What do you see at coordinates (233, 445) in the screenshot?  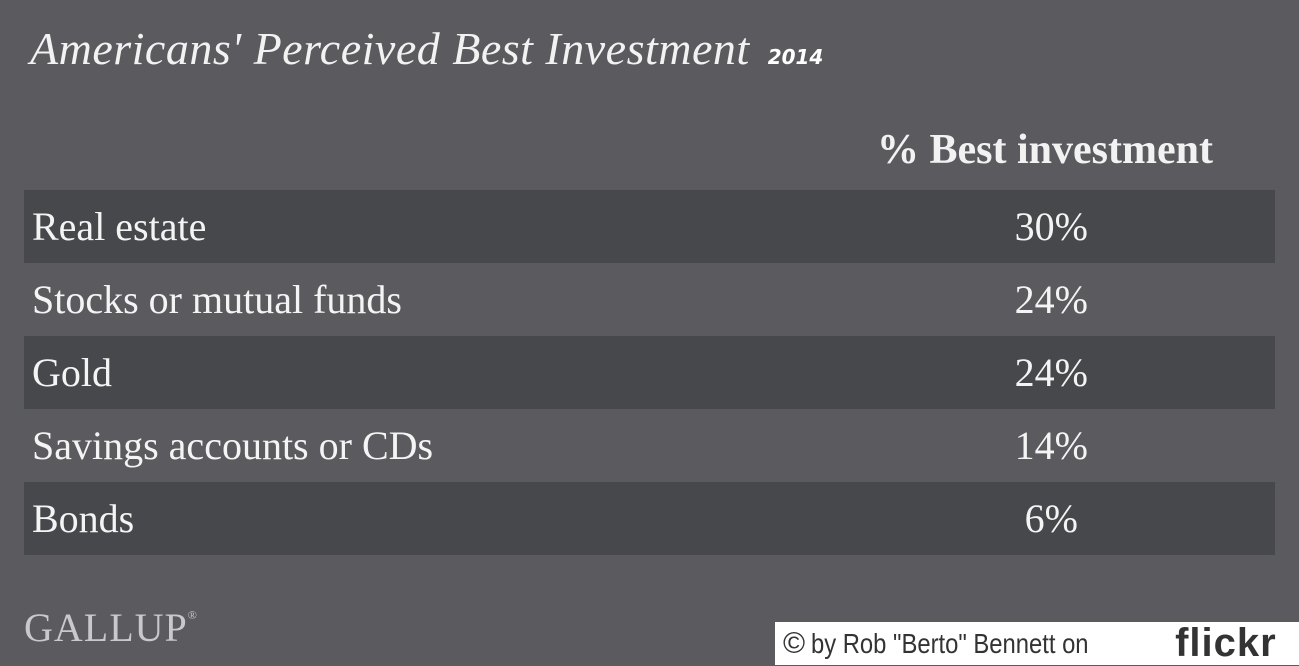 I see `row-label: Savings accounts or CDs` at bounding box center [233, 445].